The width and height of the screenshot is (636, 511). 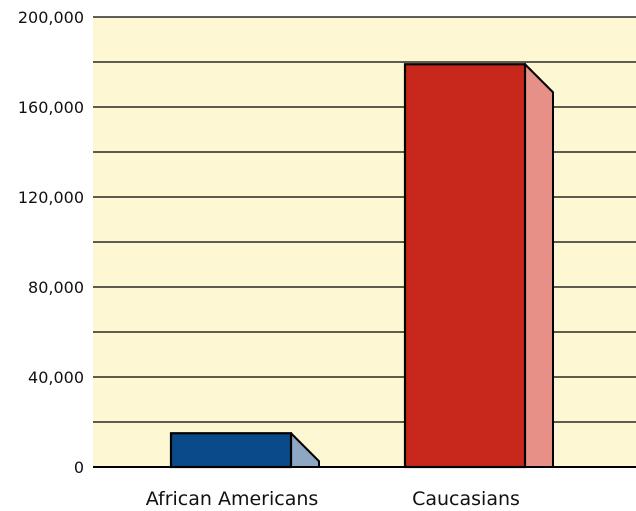 I want to click on y-tick-label: 80,000, so click(x=56, y=287).